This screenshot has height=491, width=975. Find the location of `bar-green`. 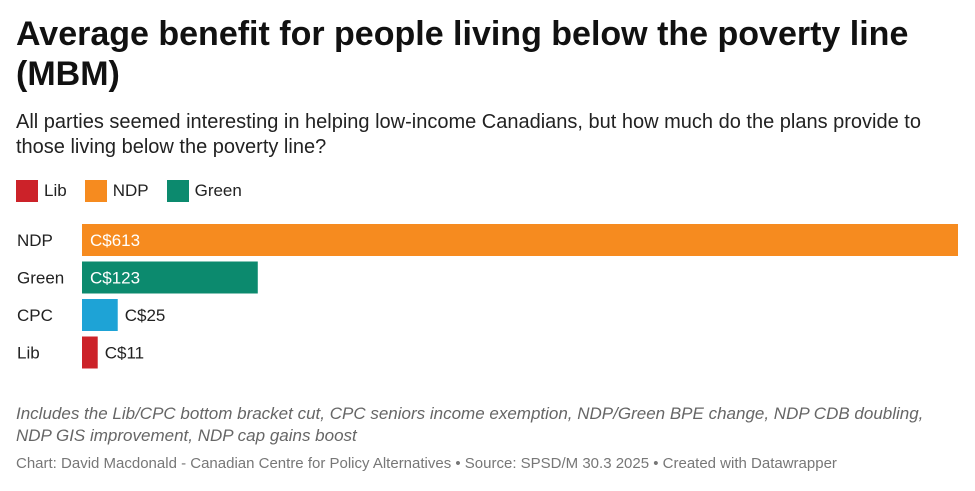

bar-green is located at coordinates (170, 277).